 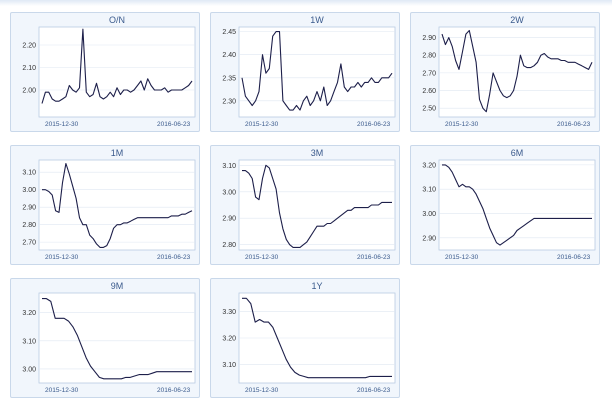 I want to click on top-gradient-bar, so click(x=306, y=3).